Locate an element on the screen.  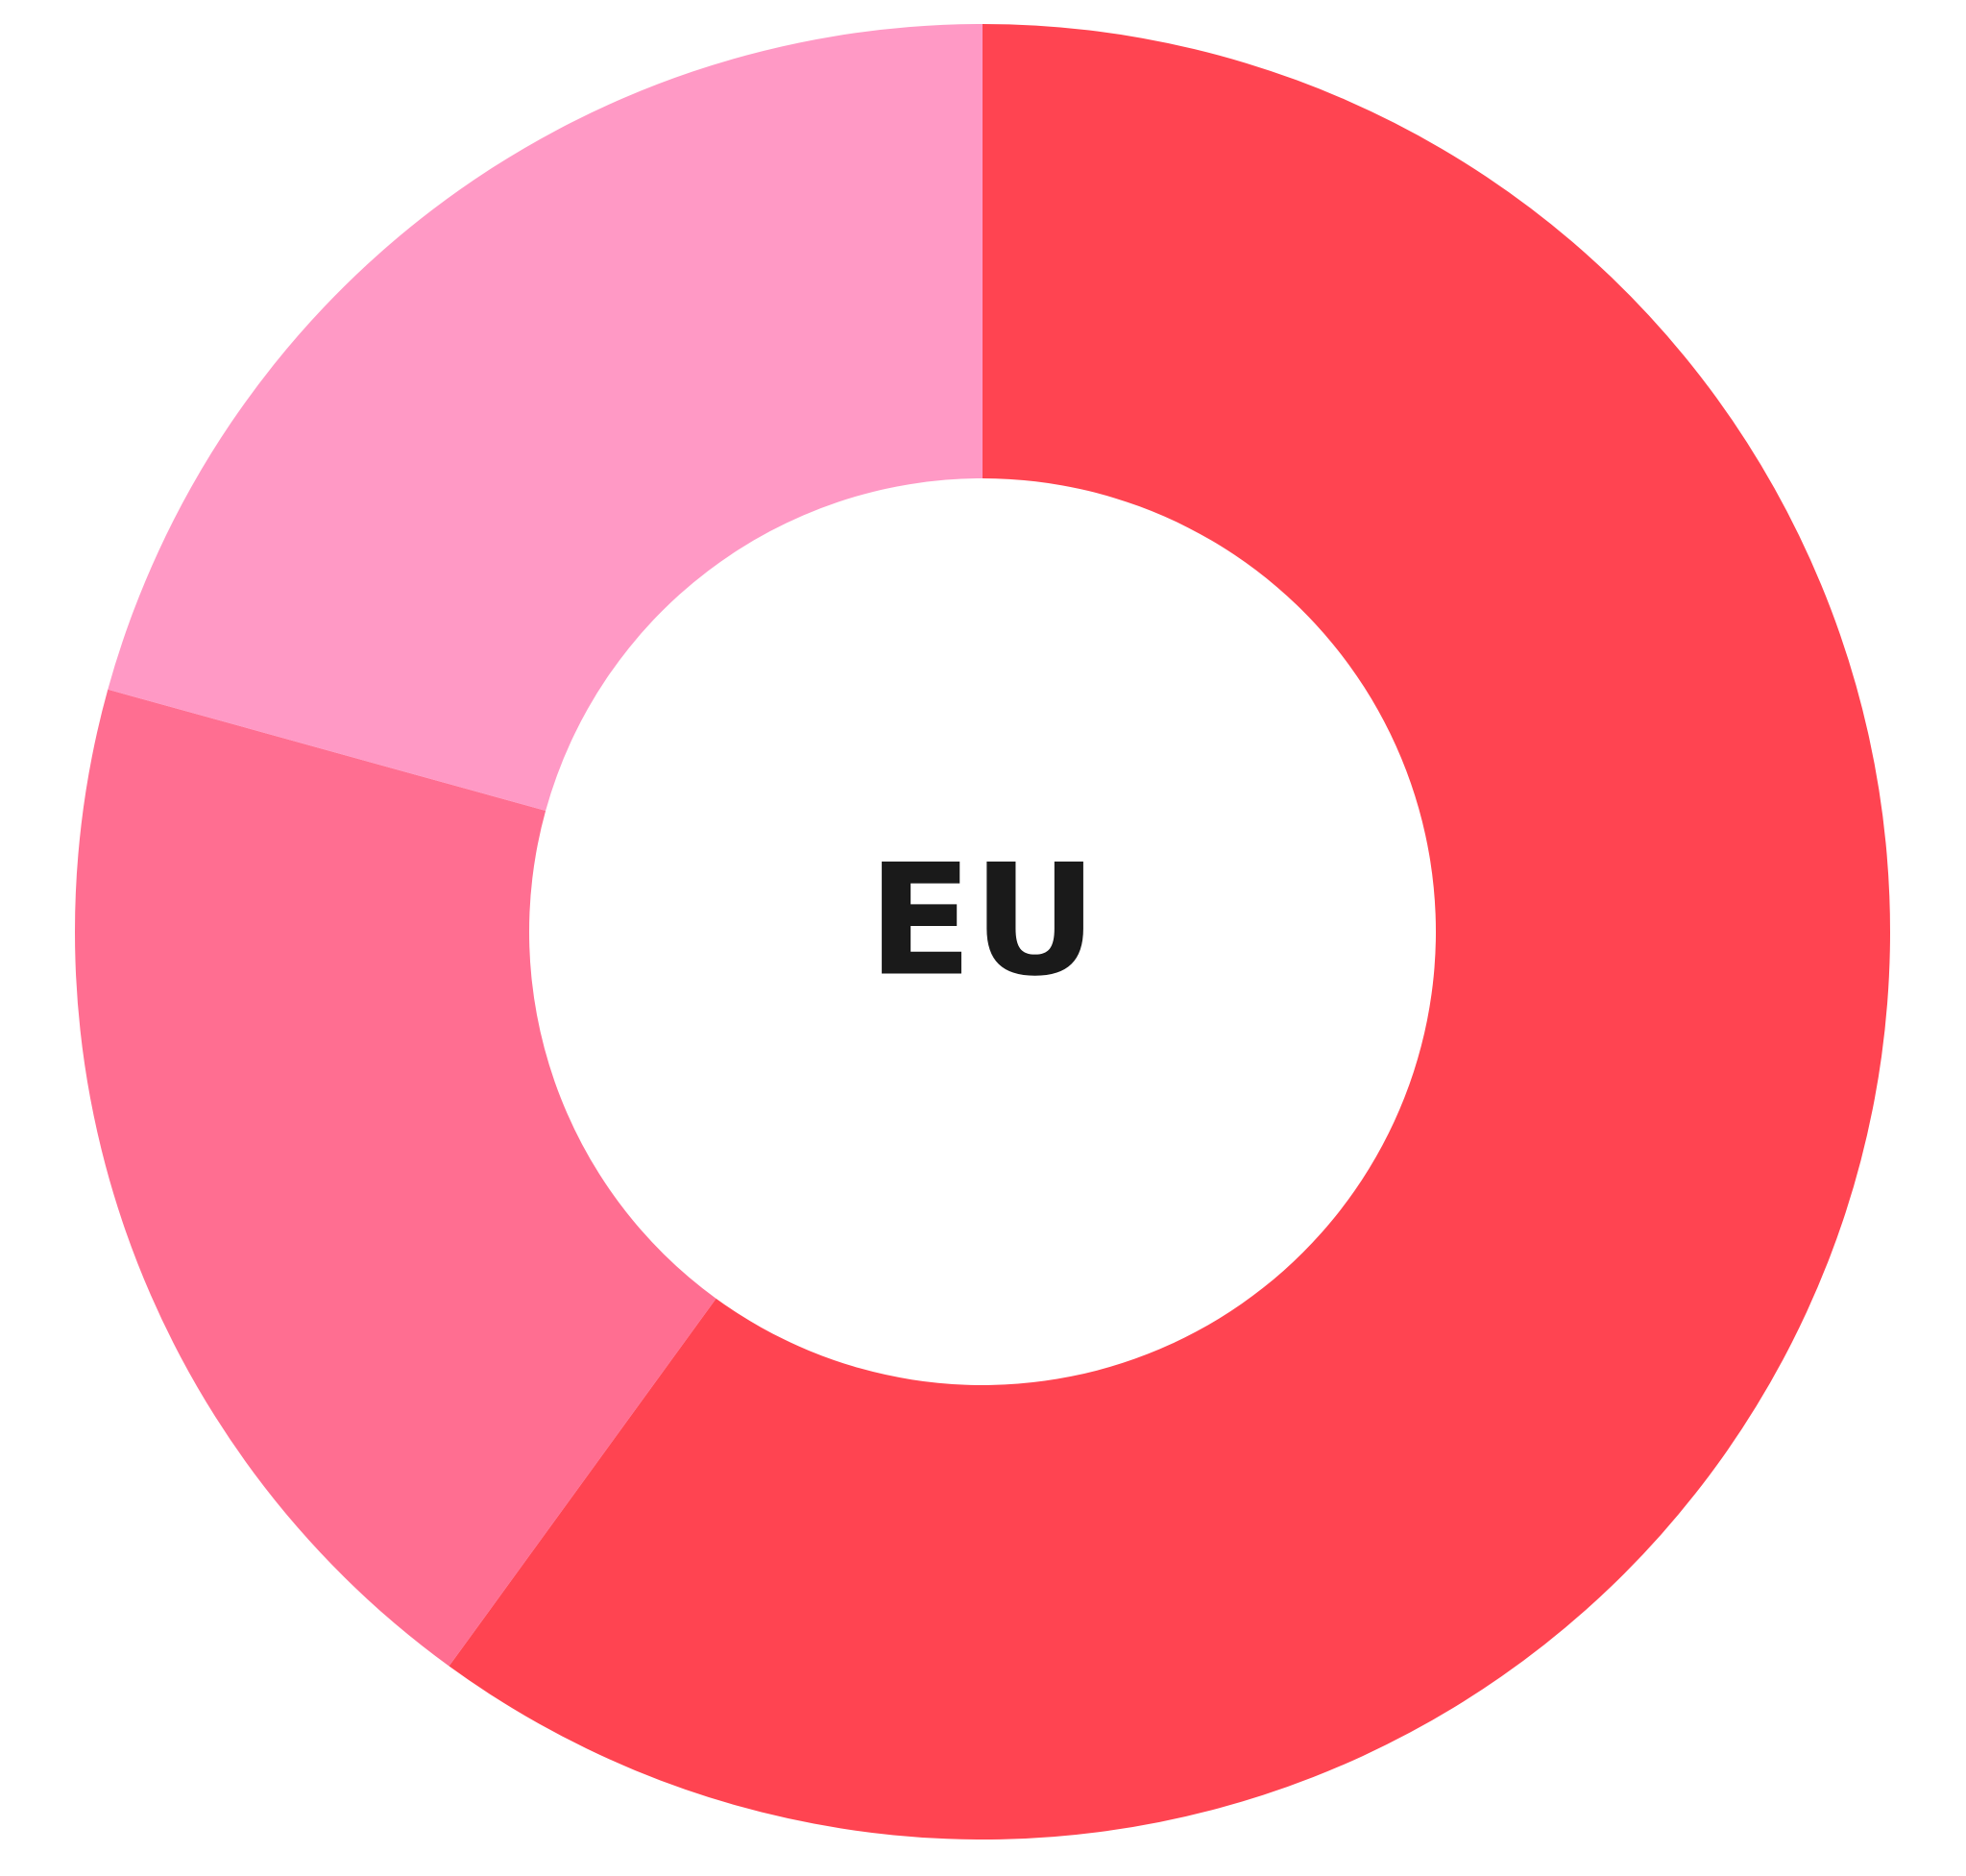
center-label: EU is located at coordinates (982, 921).